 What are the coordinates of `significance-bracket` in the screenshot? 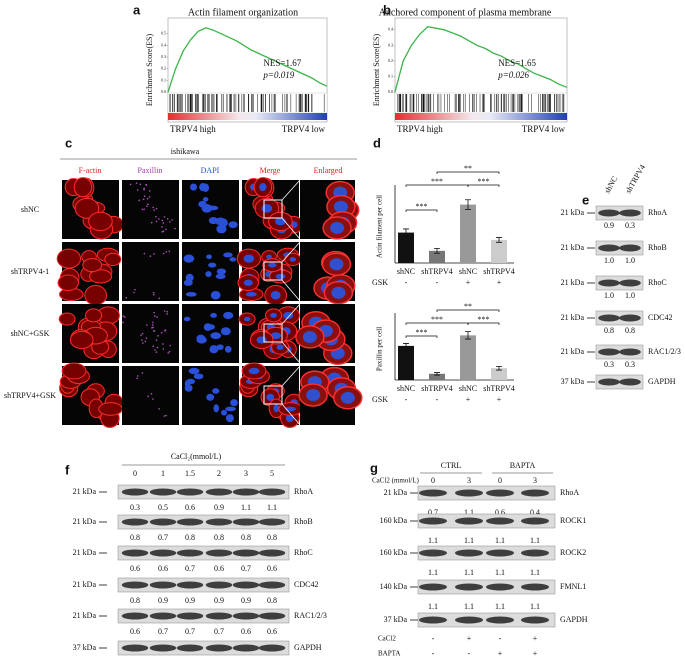 It's located at (468, 172).